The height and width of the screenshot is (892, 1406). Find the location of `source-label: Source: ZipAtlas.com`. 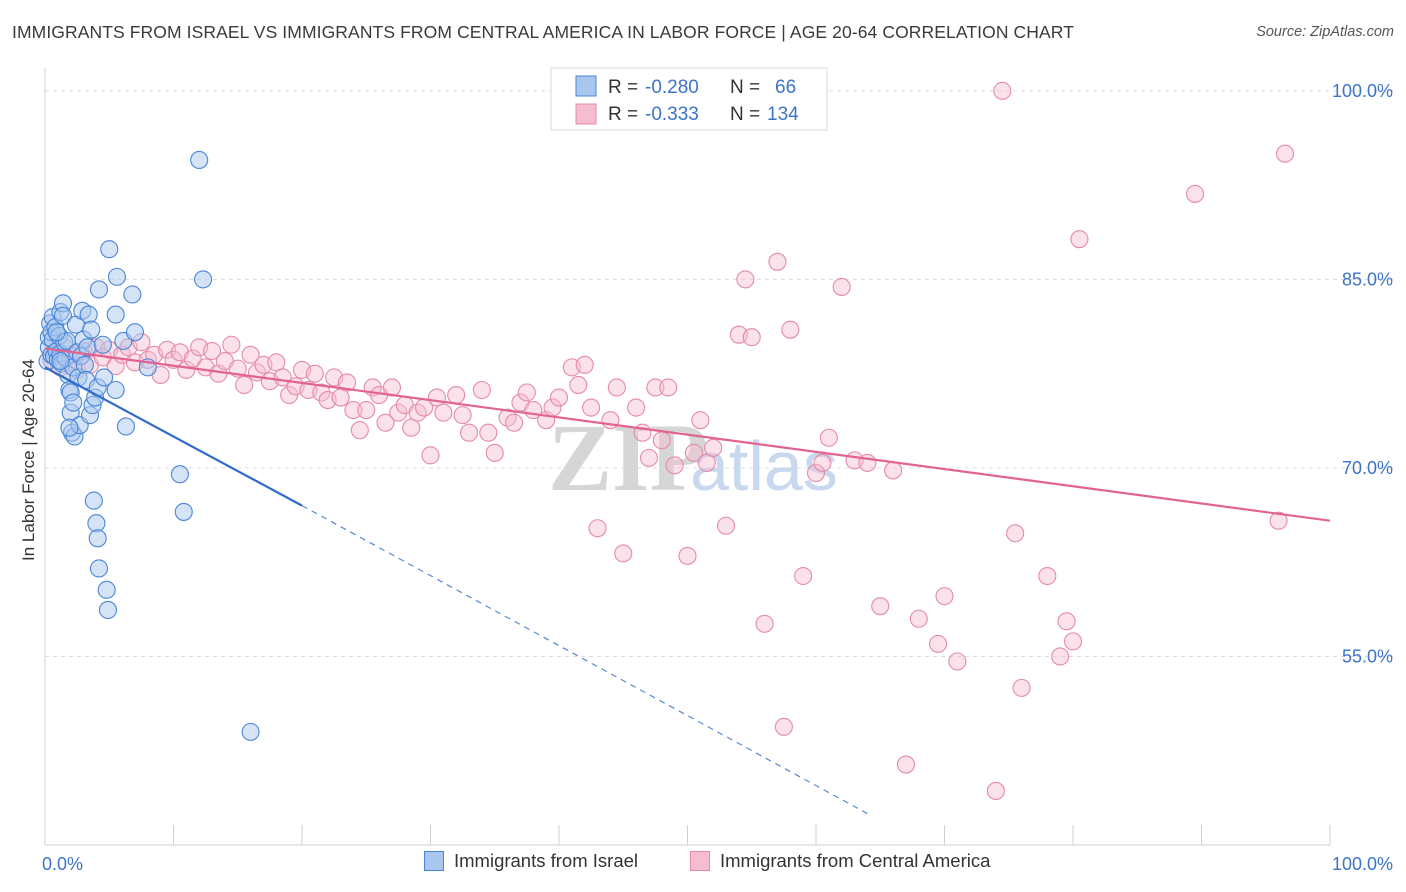

source-label: Source: ZipAtlas.com is located at coordinates (1325, 32).